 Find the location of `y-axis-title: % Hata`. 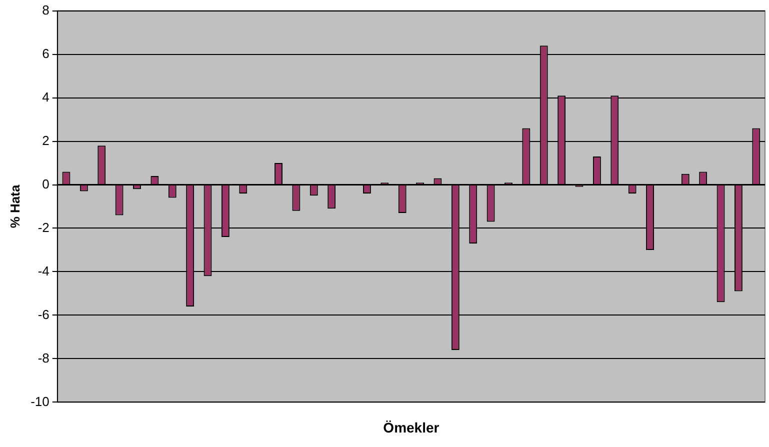

y-axis-title: % Hata is located at coordinates (14, 206).